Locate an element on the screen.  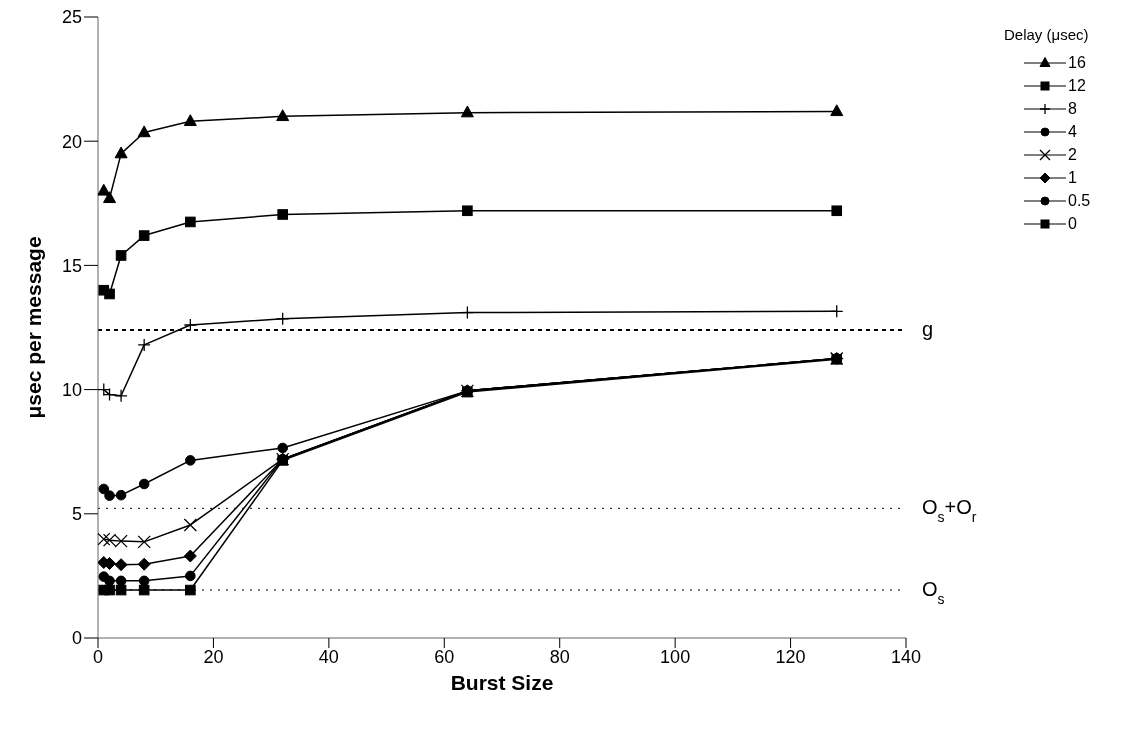
legend-label: 0 is located at coordinates (1072, 223).